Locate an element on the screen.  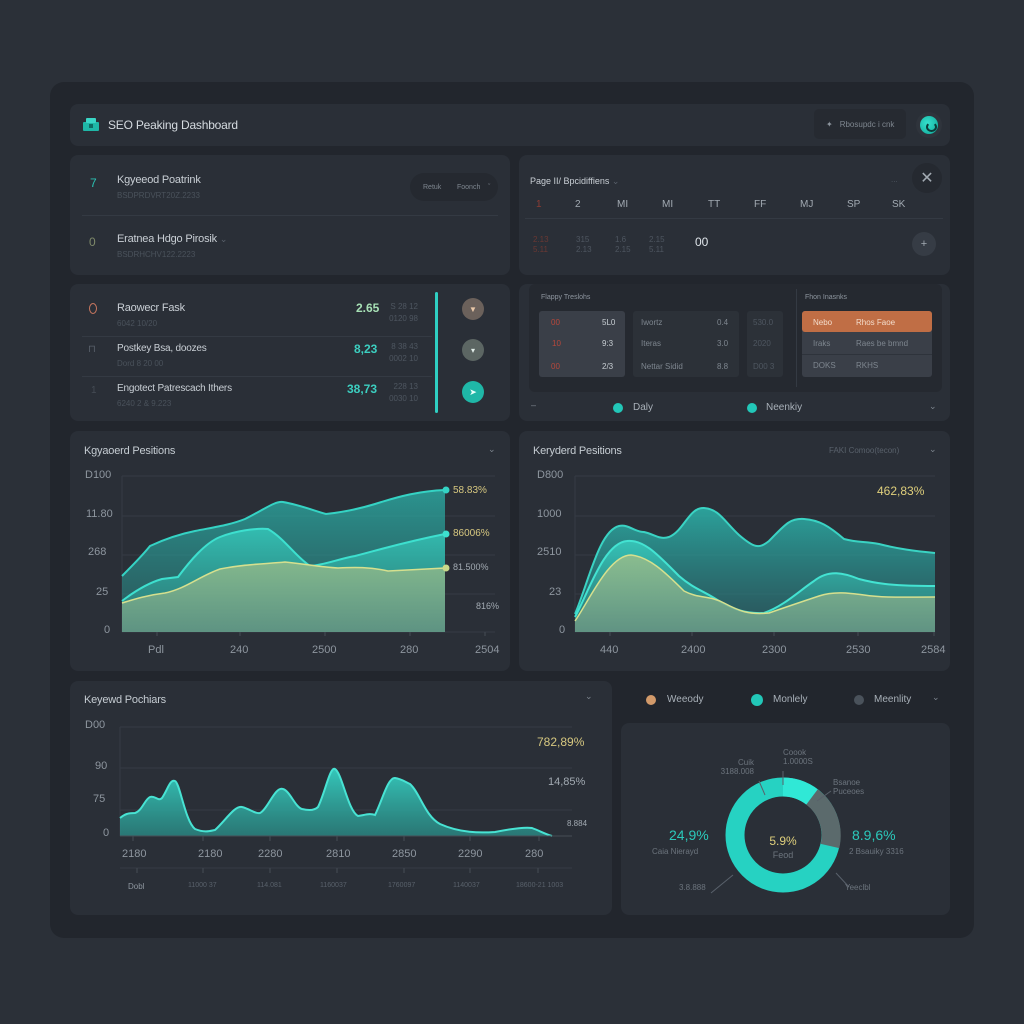
close-icon: ✕ is located at coordinates (927, 178).